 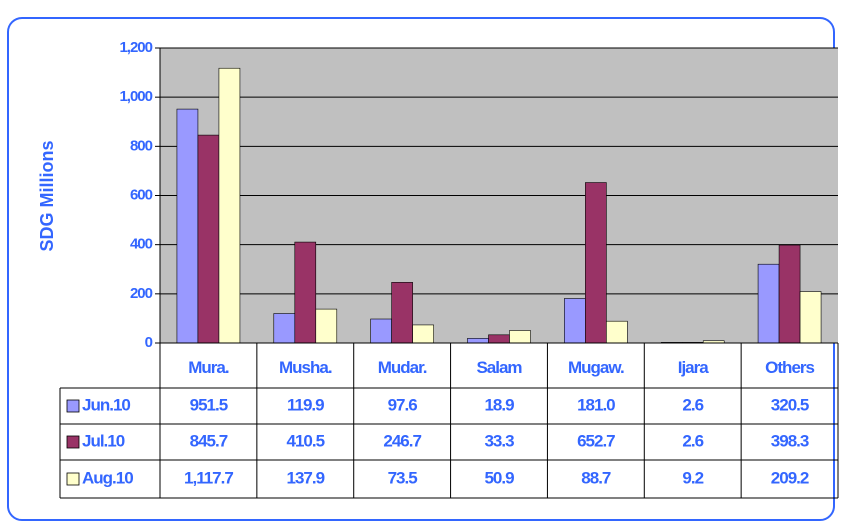 I want to click on x-tick-label: Salam, so click(x=499, y=367).